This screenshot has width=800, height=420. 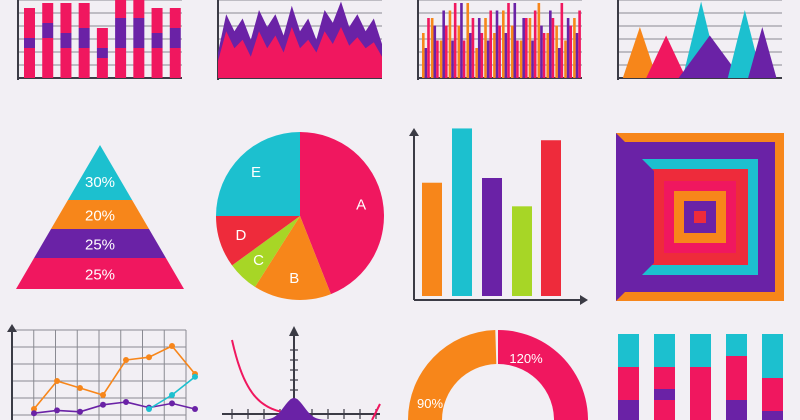 What do you see at coordinates (240, 235) in the screenshot?
I see `pie-slice-label: D` at bounding box center [240, 235].